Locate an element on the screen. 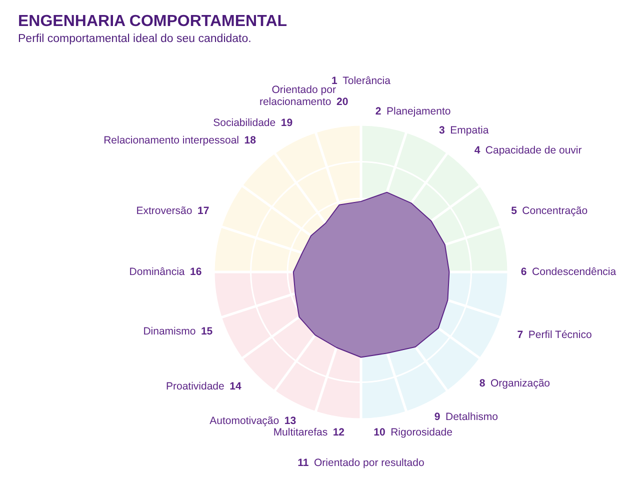 The image size is (636, 481). spoke-label: Multitarefas 12 is located at coordinates (309, 432).